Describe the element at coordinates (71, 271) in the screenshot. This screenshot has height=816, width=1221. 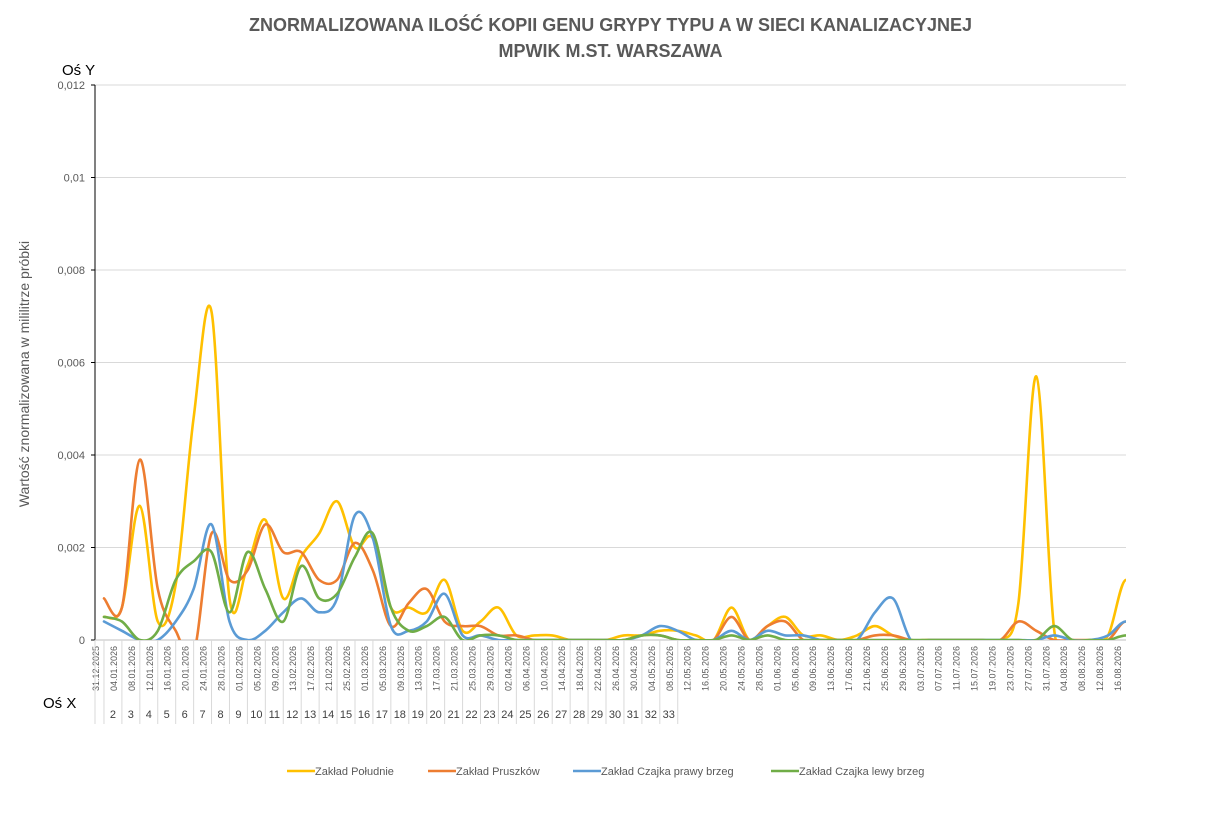
I see `y-tick-label: 0,008` at that location.